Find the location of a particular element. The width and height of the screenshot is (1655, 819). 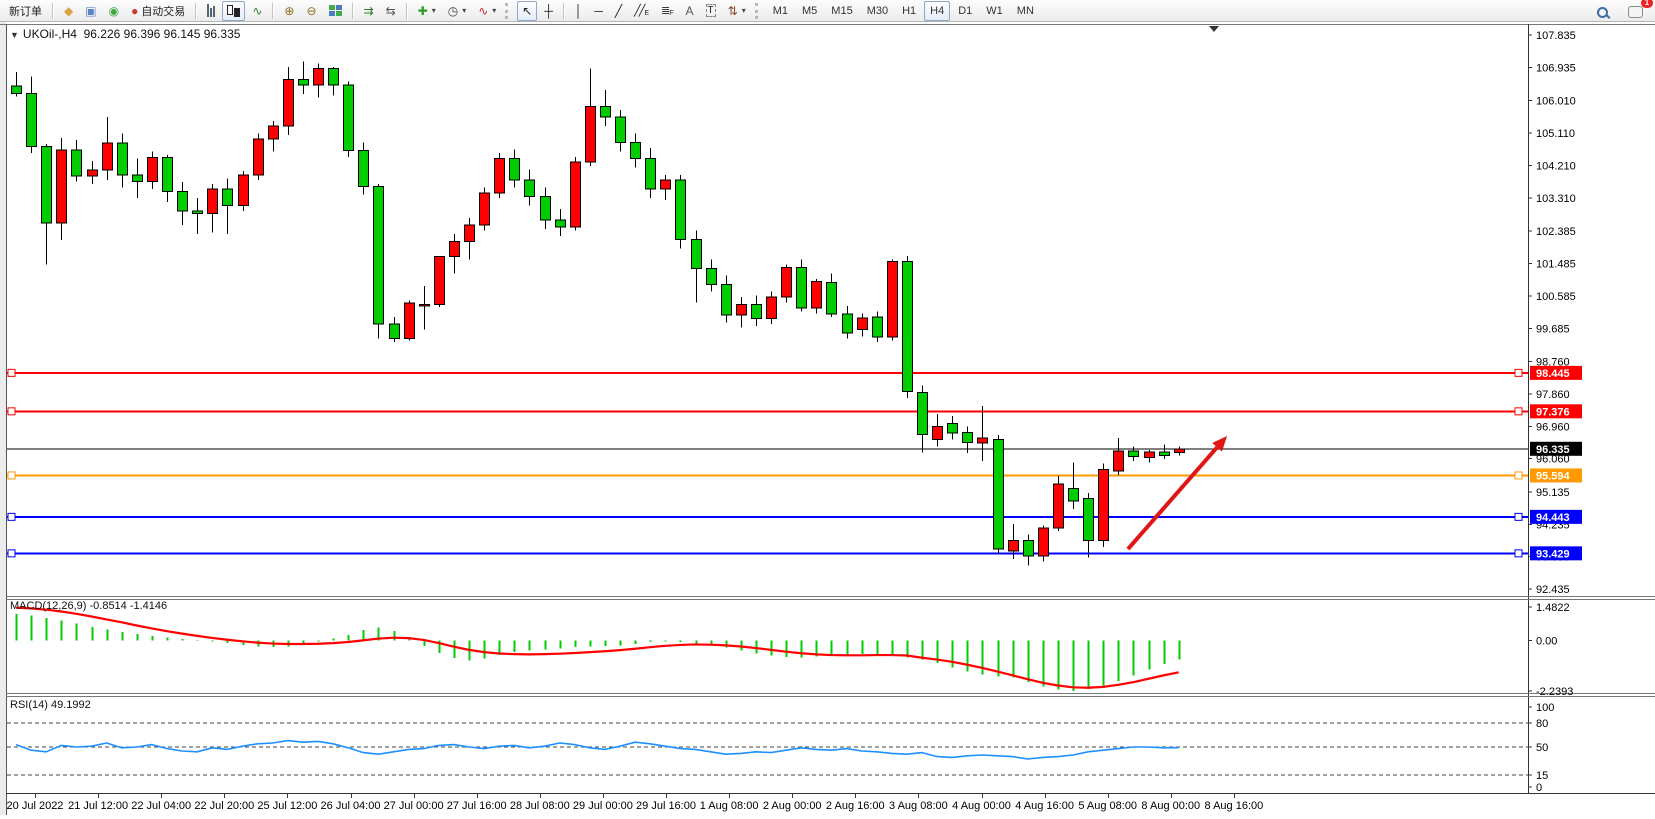

svg-text: 27 Jul 00:00 is located at coordinates (414, 806).